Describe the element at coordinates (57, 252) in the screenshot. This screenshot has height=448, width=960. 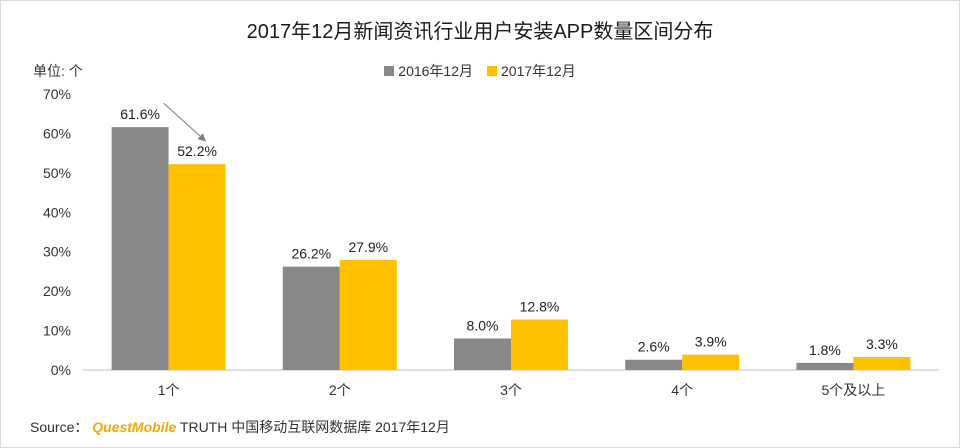
I see `y-tick-label: 30%` at that location.